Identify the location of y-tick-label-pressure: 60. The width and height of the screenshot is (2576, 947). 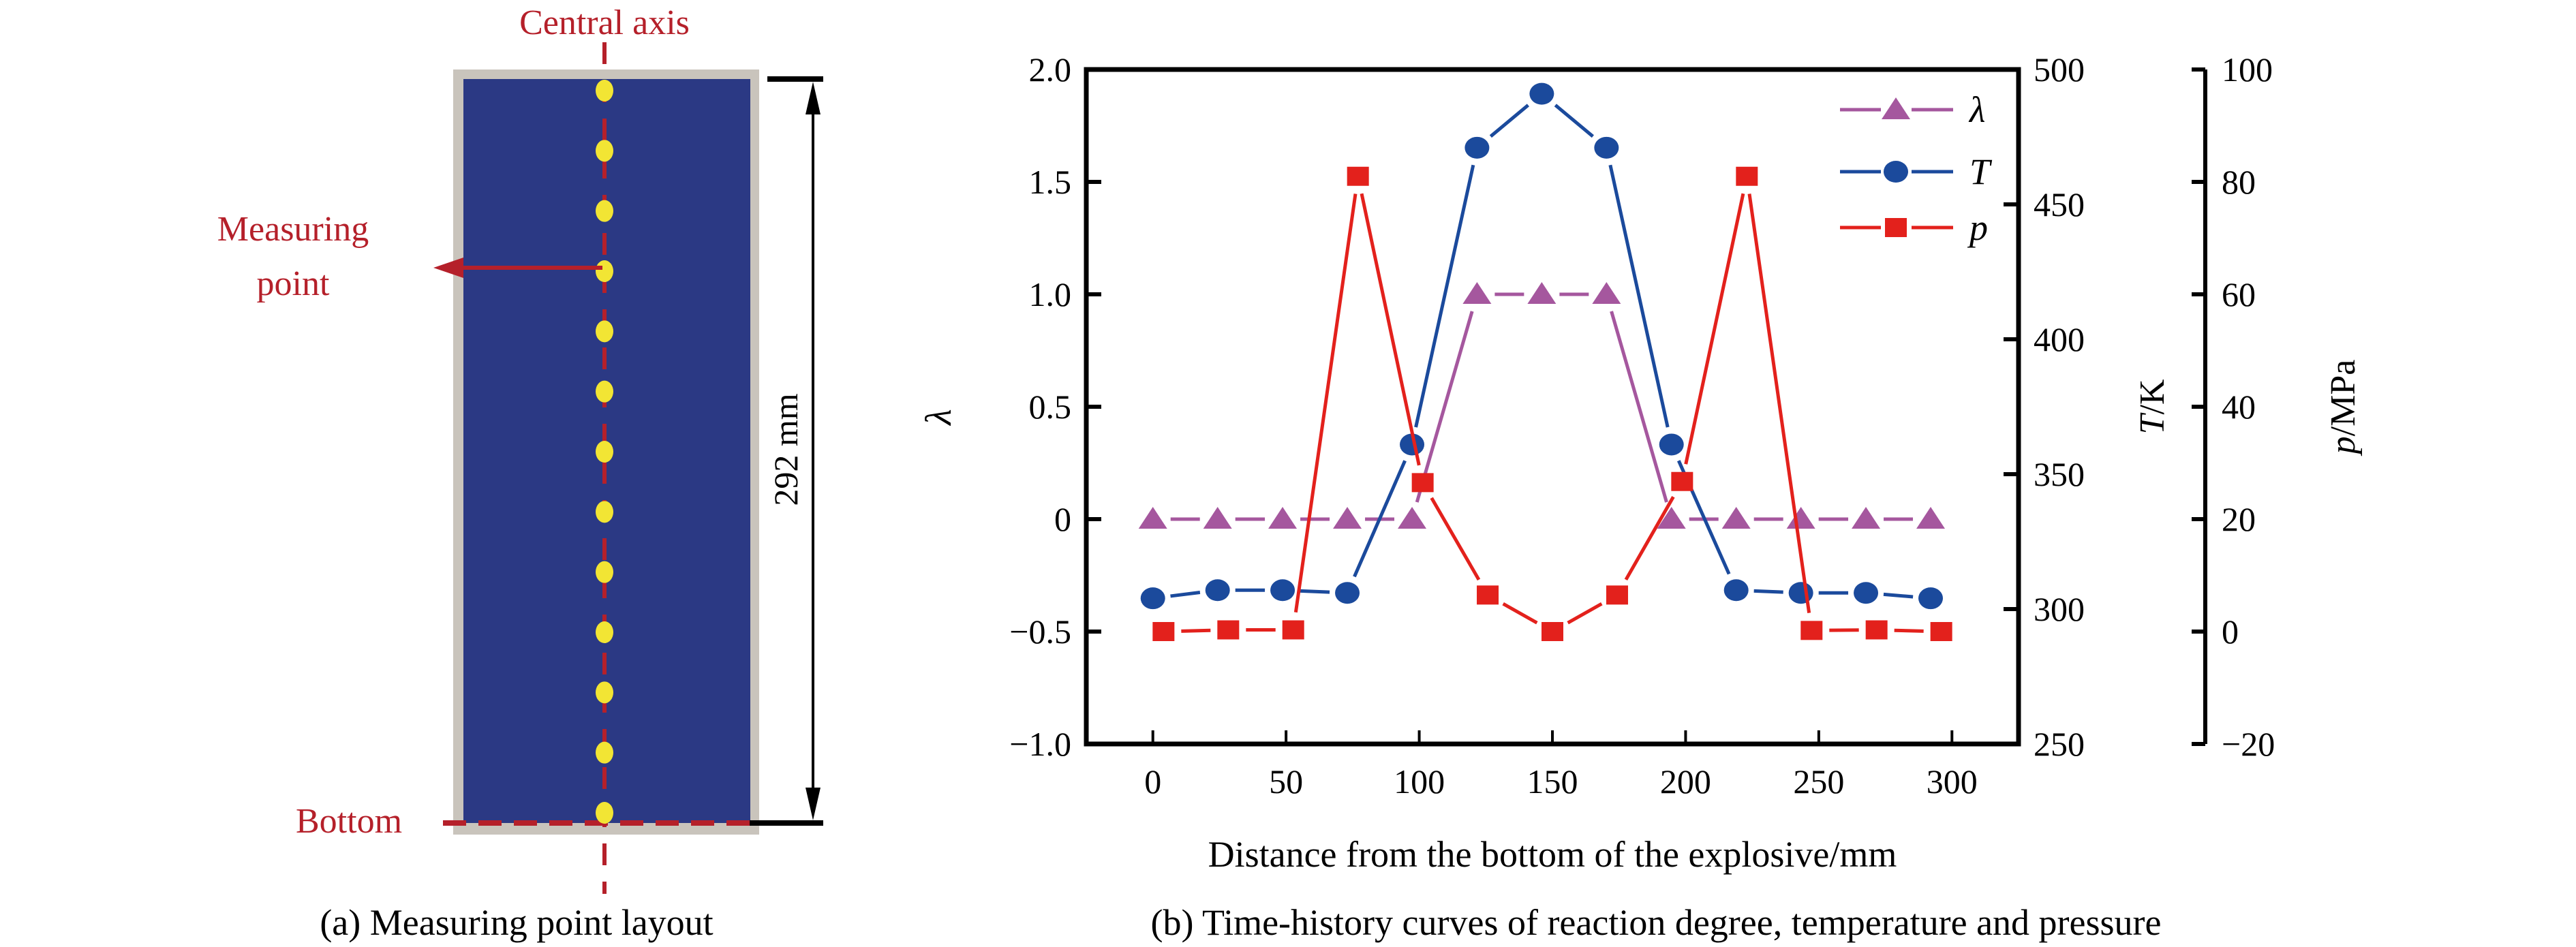
(2239, 294).